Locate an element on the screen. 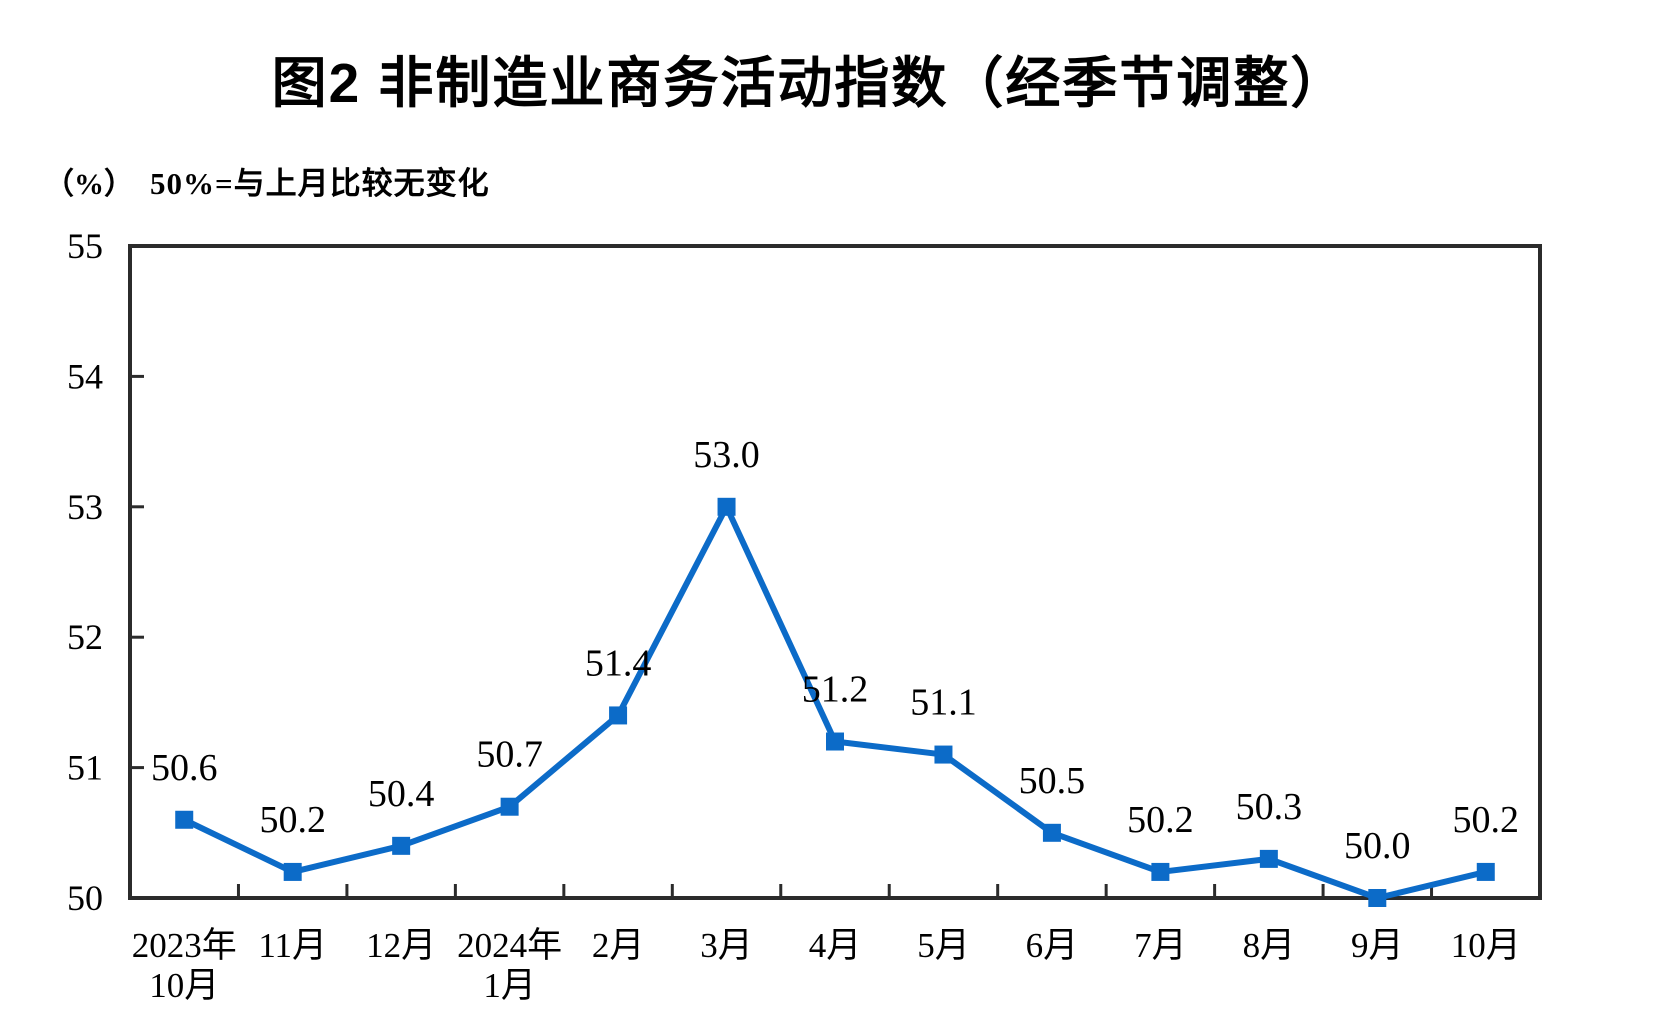 The width and height of the screenshot is (1659, 1029). y-tick-label: 55 is located at coordinates (85, 246).